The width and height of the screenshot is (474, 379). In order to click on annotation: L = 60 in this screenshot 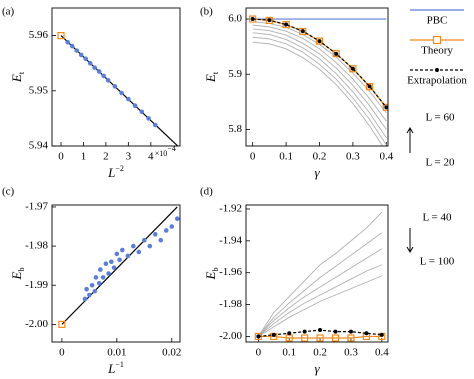, I will do `click(440, 118)`.